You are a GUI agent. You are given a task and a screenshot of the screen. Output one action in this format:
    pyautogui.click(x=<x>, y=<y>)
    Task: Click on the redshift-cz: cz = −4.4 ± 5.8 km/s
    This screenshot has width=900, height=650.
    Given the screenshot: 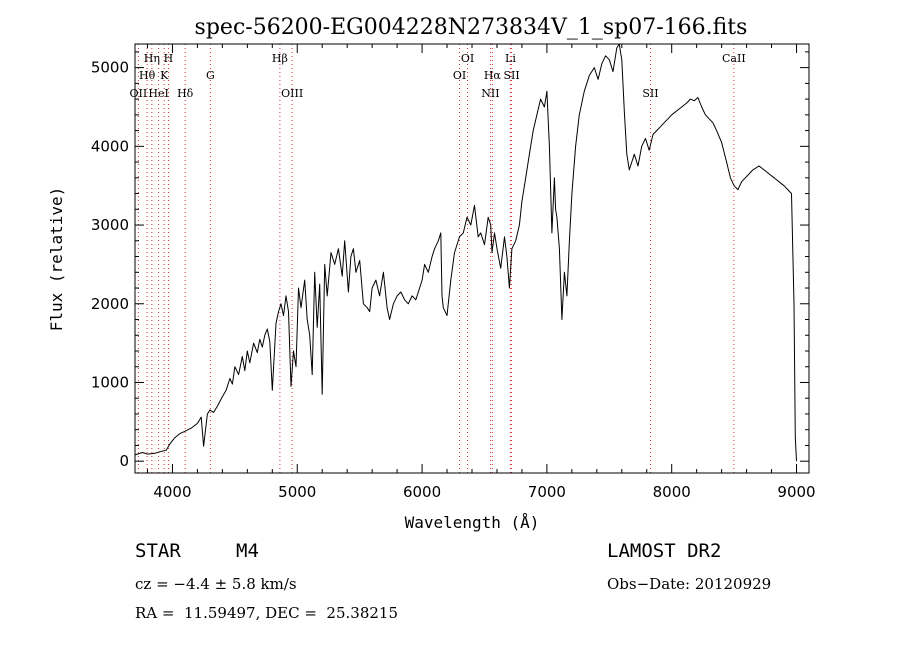 What is the action you would take?
    pyautogui.click(x=216, y=584)
    